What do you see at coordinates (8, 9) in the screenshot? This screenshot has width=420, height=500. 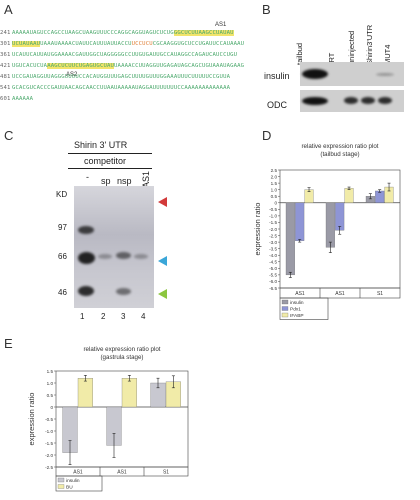 I see `panel-a-letter: A` at bounding box center [8, 9].